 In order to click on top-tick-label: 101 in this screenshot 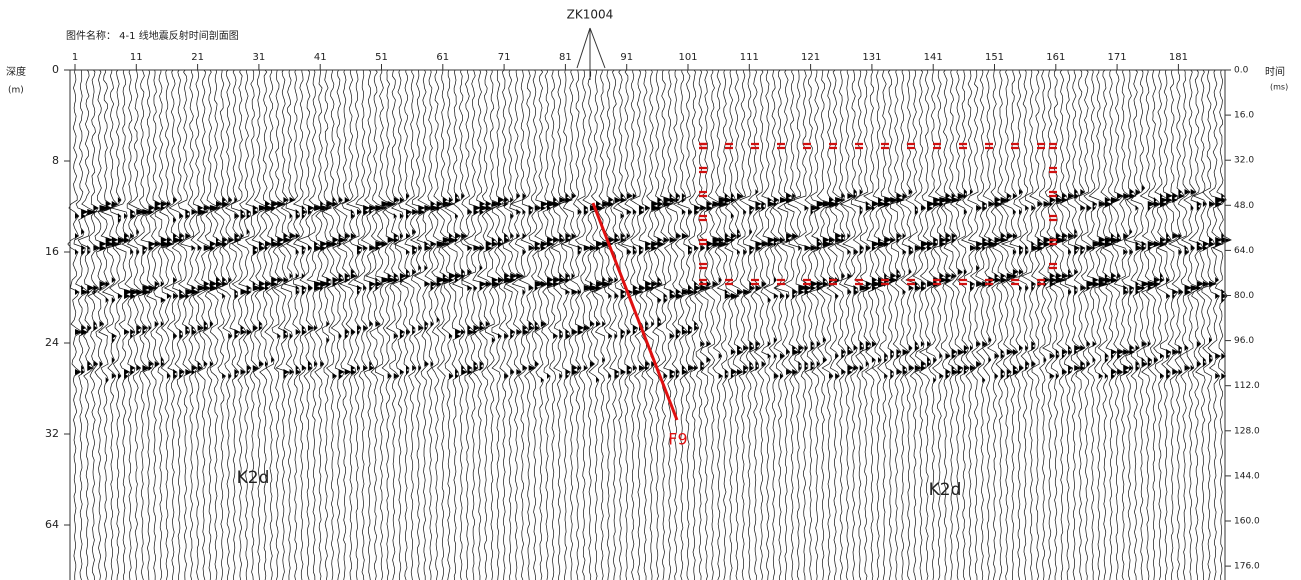, I will do `click(687, 57)`.